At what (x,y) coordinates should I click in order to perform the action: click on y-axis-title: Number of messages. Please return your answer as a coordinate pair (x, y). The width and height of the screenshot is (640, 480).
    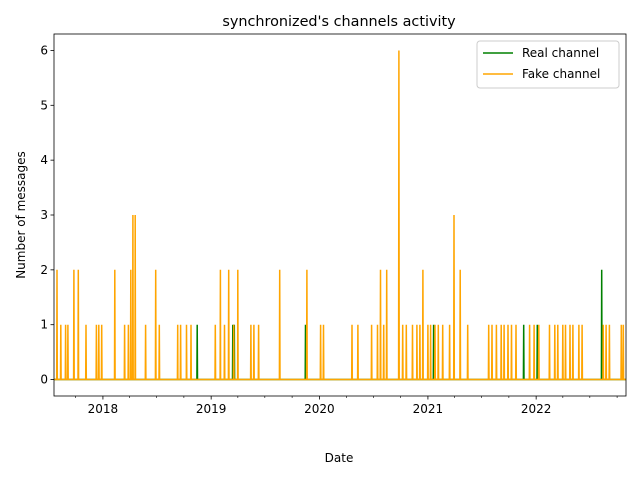
    Looking at the image, I should click on (21, 215).